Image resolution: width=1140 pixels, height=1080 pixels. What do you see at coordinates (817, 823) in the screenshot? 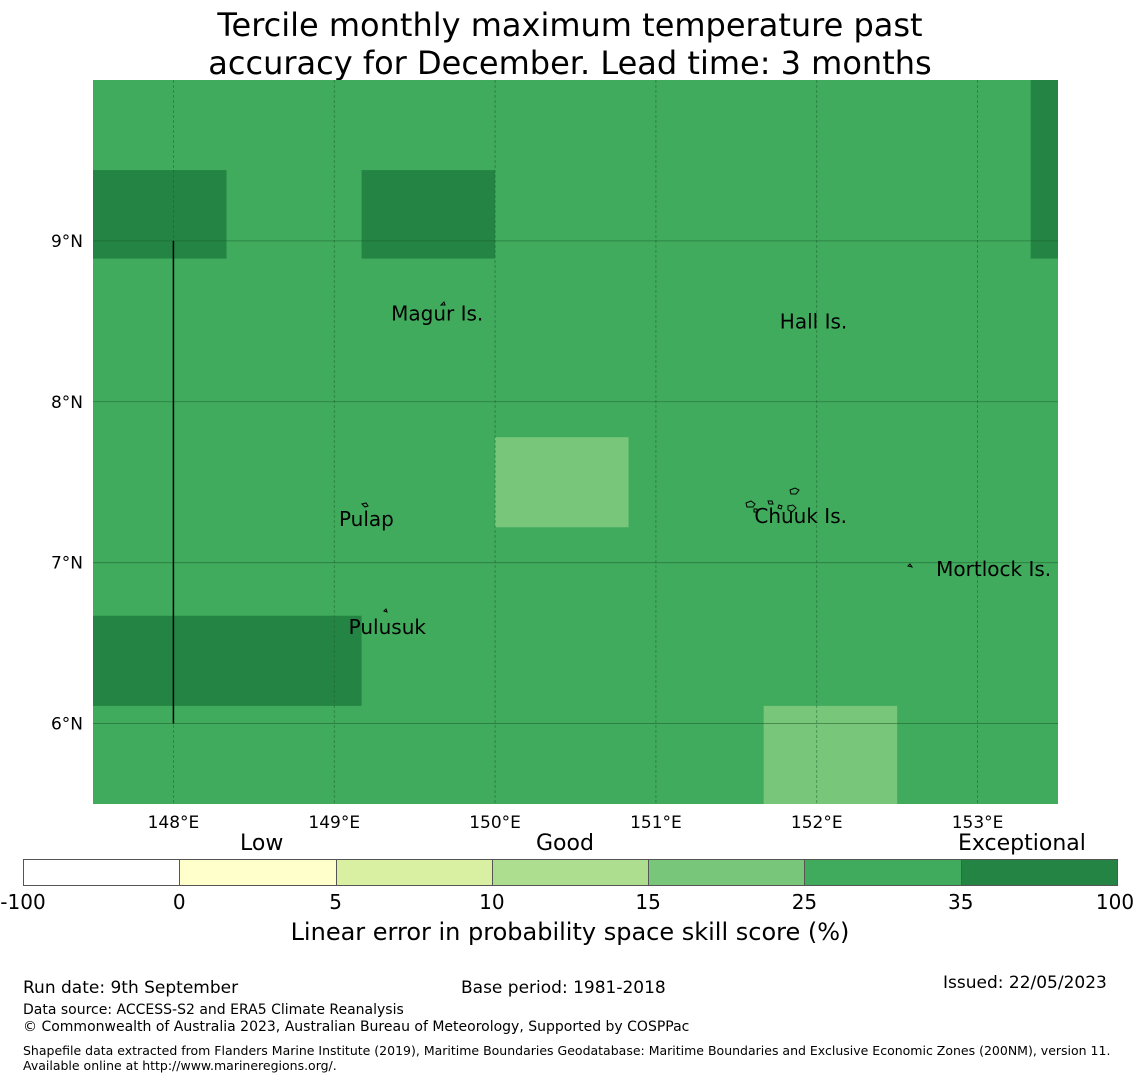
I see `lon-tick-label: 152°E` at bounding box center [817, 823].